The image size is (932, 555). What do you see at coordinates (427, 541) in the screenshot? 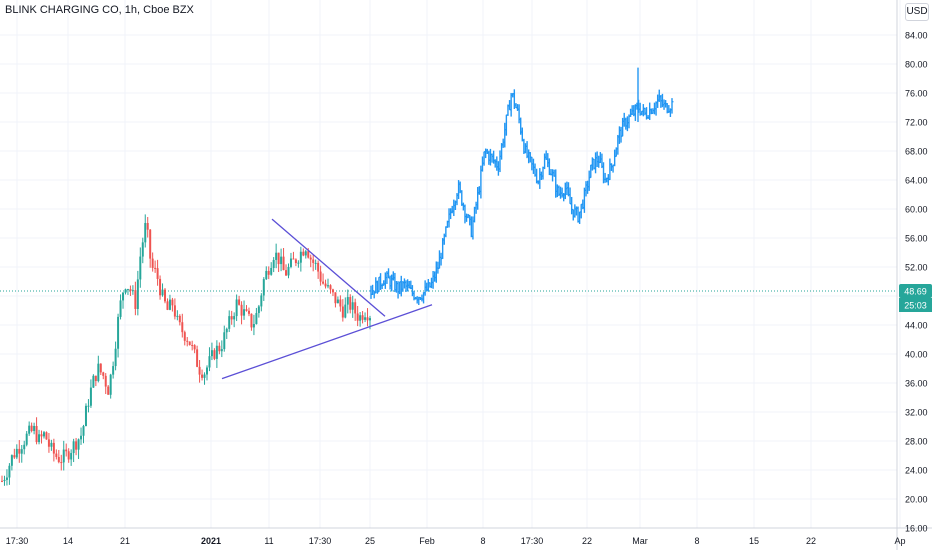
I see `x-tick-label: Feb` at bounding box center [427, 541].